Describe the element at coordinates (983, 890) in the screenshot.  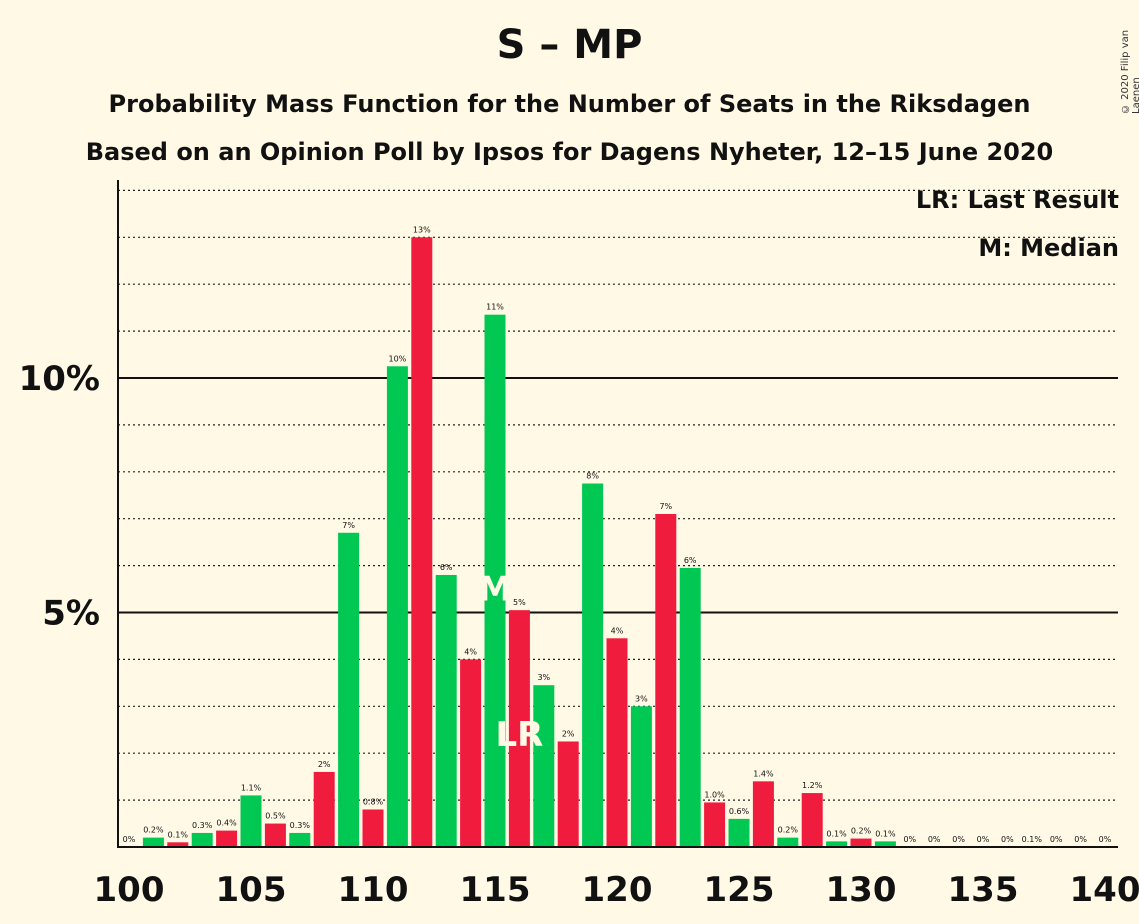
I see `x-tick-label: 135` at that location.